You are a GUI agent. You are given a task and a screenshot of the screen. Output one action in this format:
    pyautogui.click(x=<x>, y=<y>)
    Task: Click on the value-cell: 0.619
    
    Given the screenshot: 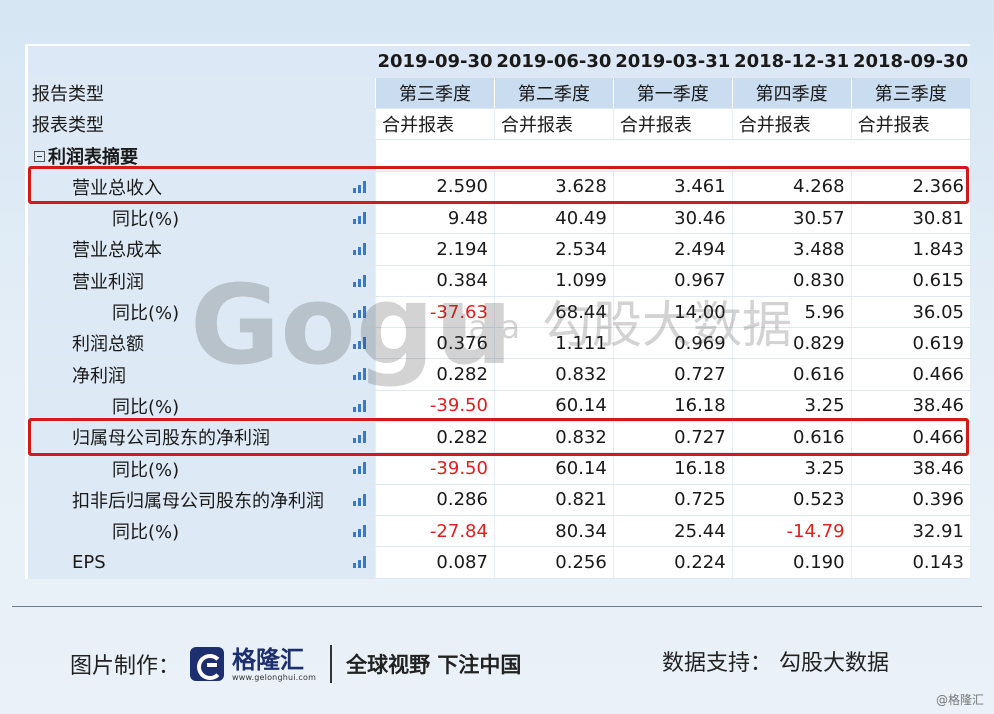 What is the action you would take?
    pyautogui.click(x=910, y=343)
    